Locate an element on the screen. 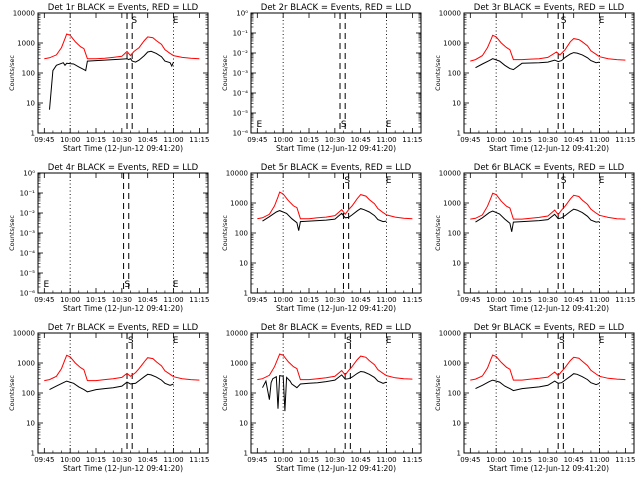  panel-title: Det 8r BLACK = Events, RED = LLD is located at coordinates (336, 328).